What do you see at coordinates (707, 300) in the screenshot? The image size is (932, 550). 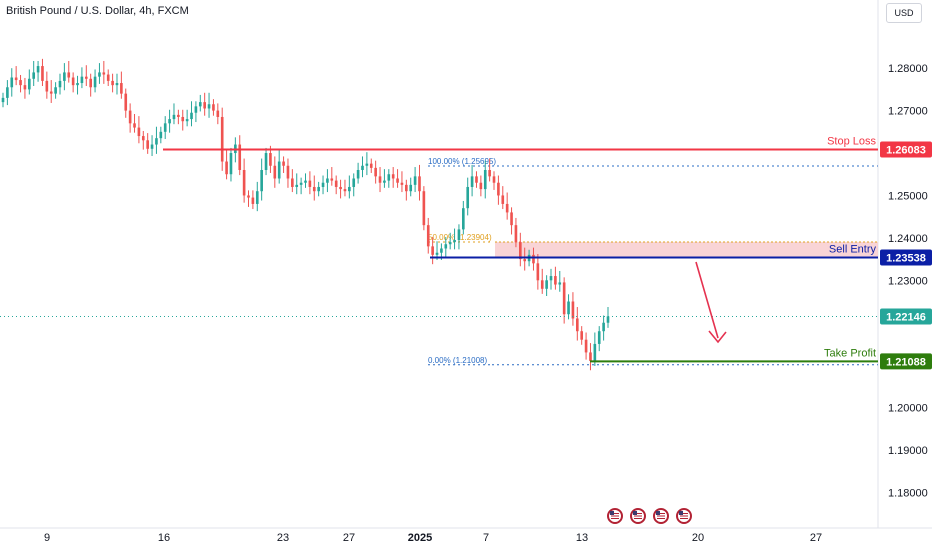 I see `arrow-shaft` at bounding box center [707, 300].